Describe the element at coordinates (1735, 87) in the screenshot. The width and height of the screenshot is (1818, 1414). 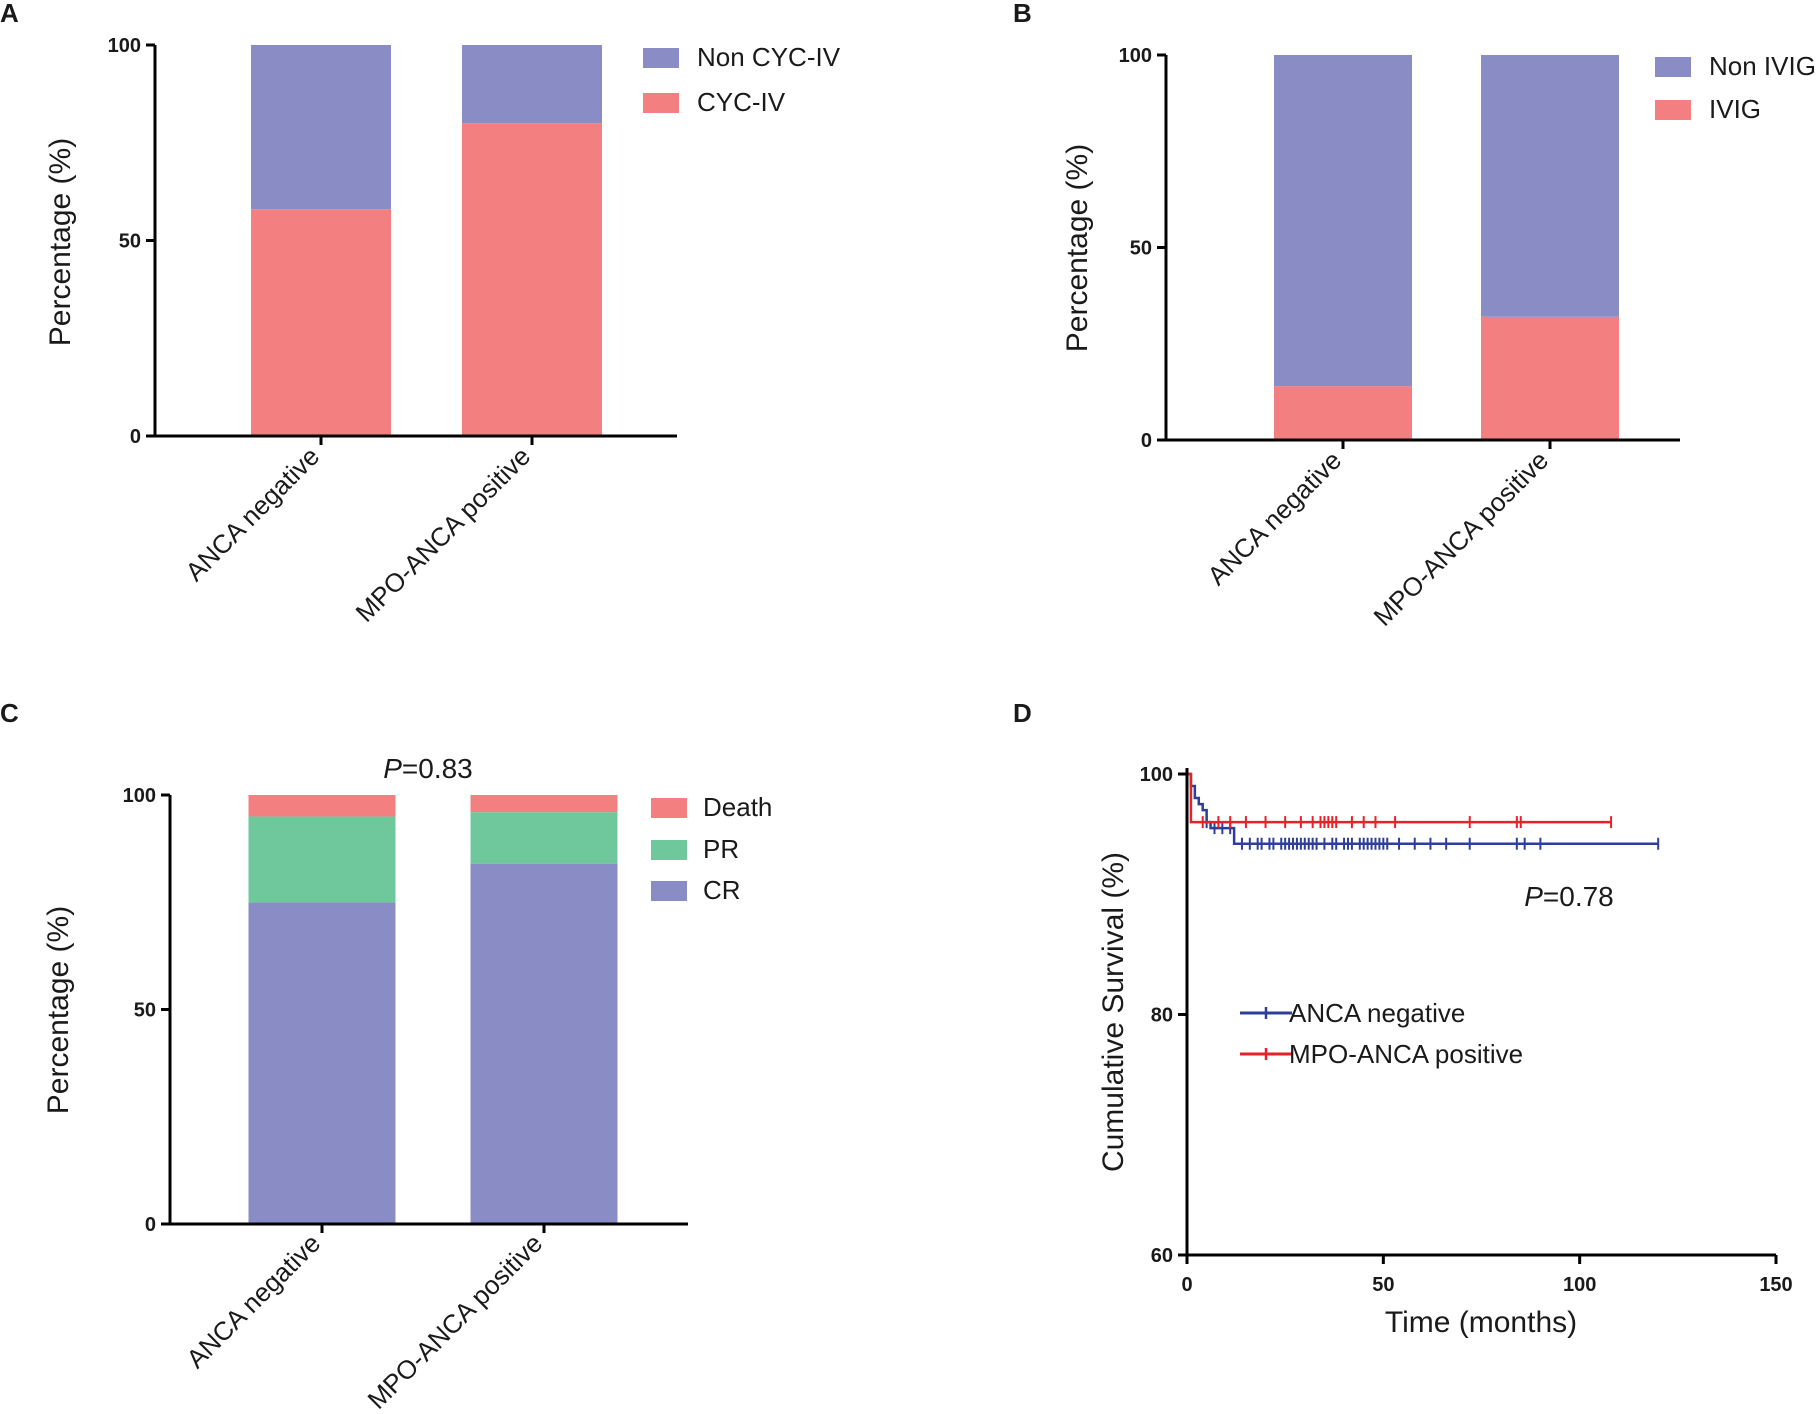
I see `panel-b-legend: Non IVIG IVIG` at that location.